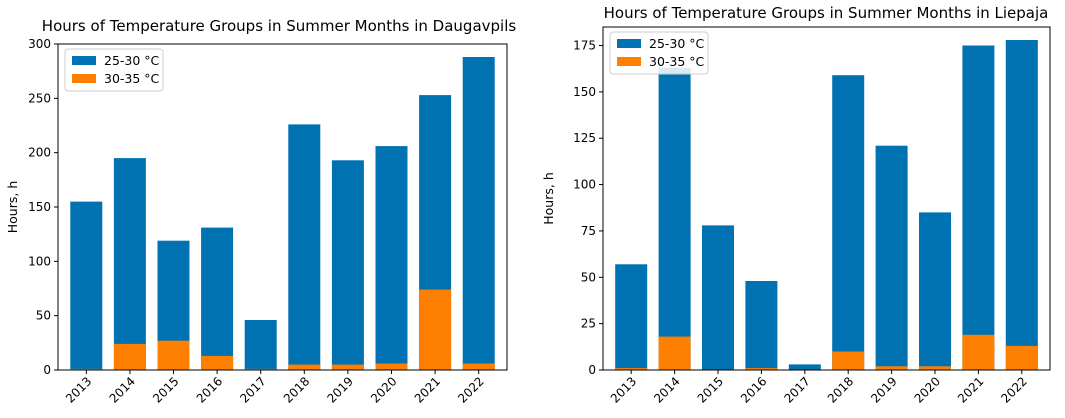  Describe the element at coordinates (584, 46) in the screenshot. I see `y-tick-label: 175` at that location.